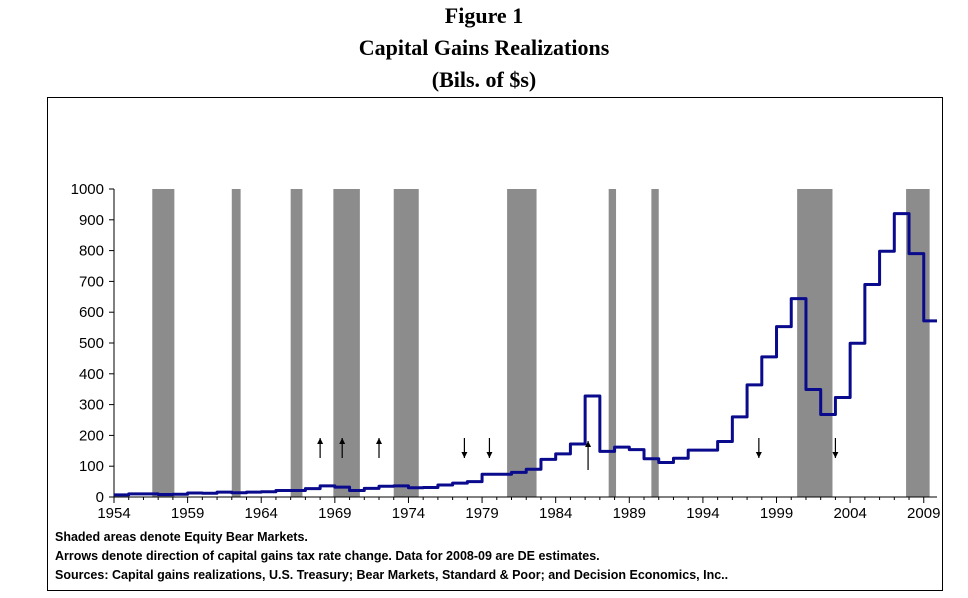  What do you see at coordinates (187, 513) in the screenshot?
I see `x-tick-label: 1959` at bounding box center [187, 513].